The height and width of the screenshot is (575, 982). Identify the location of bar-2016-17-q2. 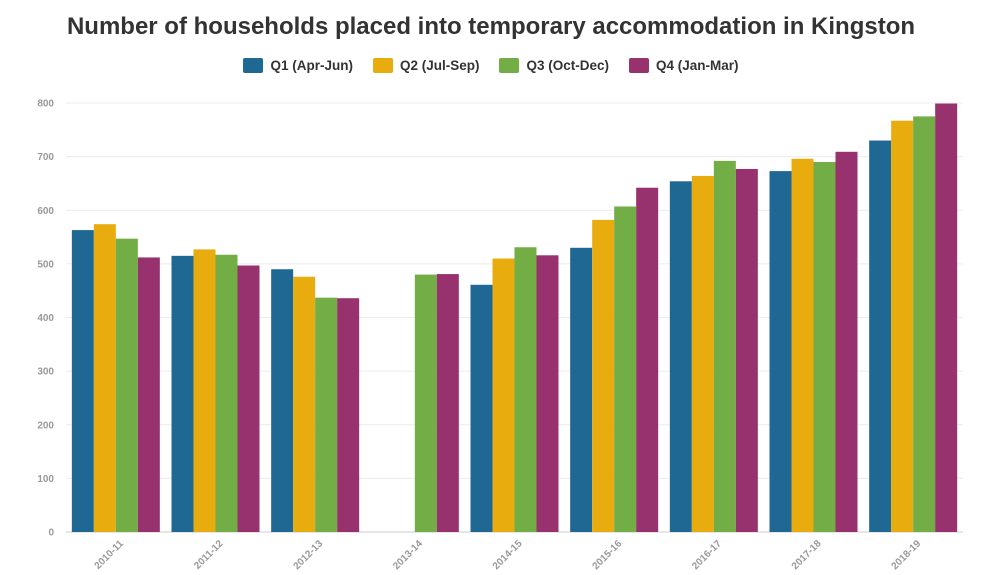
(702, 353).